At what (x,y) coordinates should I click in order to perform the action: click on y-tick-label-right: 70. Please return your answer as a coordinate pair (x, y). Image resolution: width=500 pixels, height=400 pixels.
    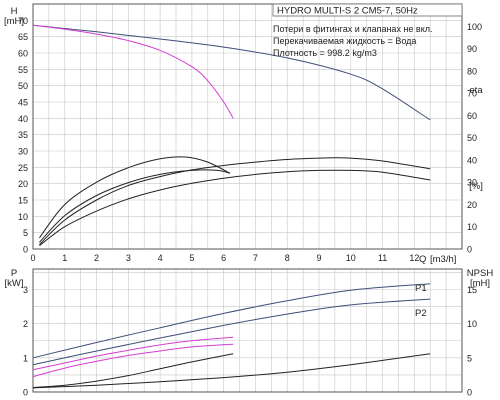
    Looking at the image, I should click on (472, 94).